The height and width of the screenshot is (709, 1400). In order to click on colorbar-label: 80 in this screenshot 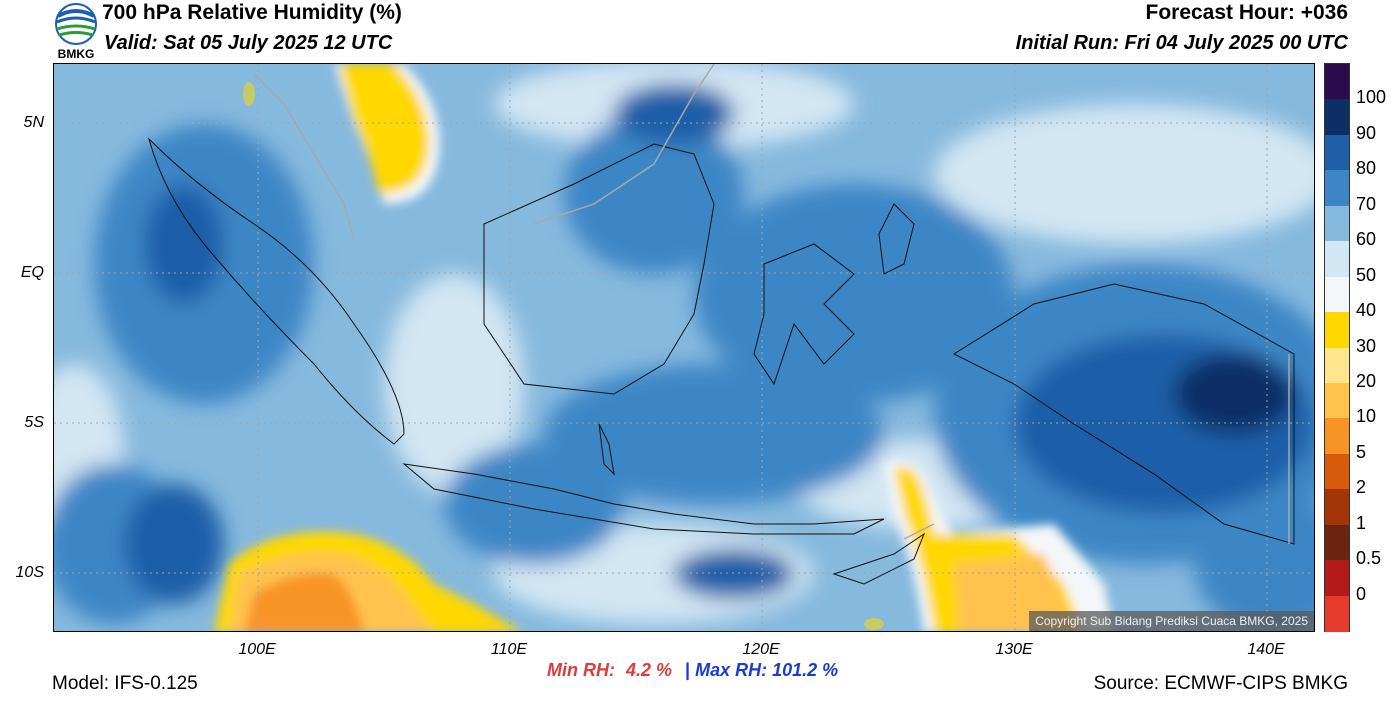, I will do `click(1366, 168)`.